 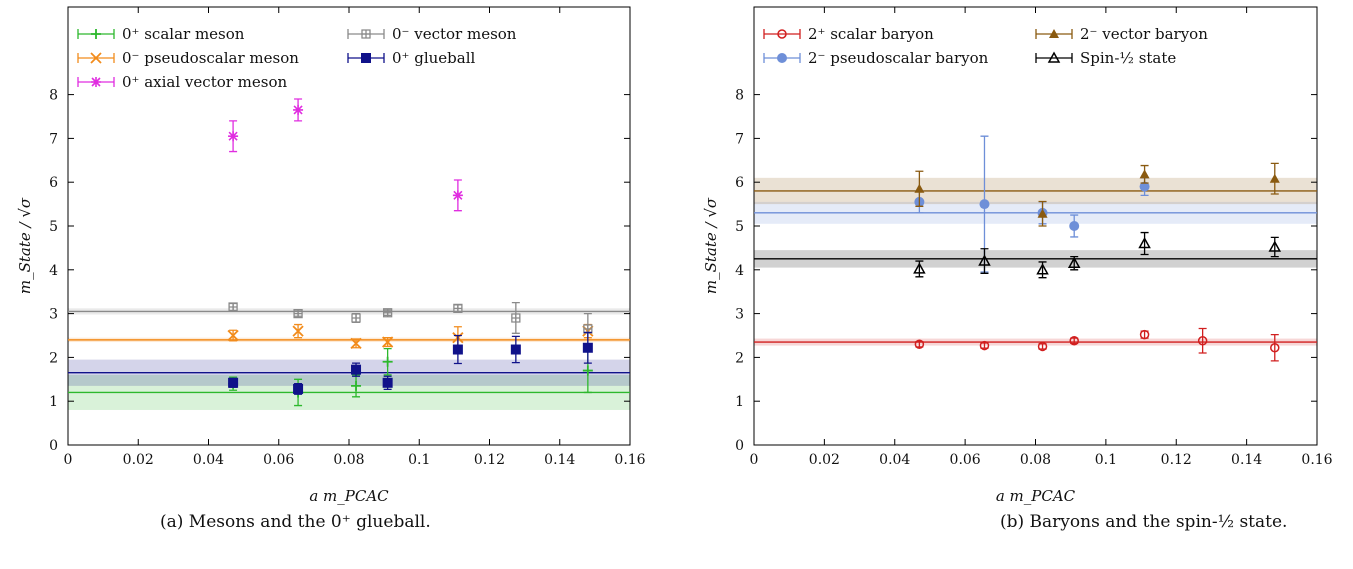 I want to click on x-axis-label: a m_PCAC, so click(x=1036, y=496).